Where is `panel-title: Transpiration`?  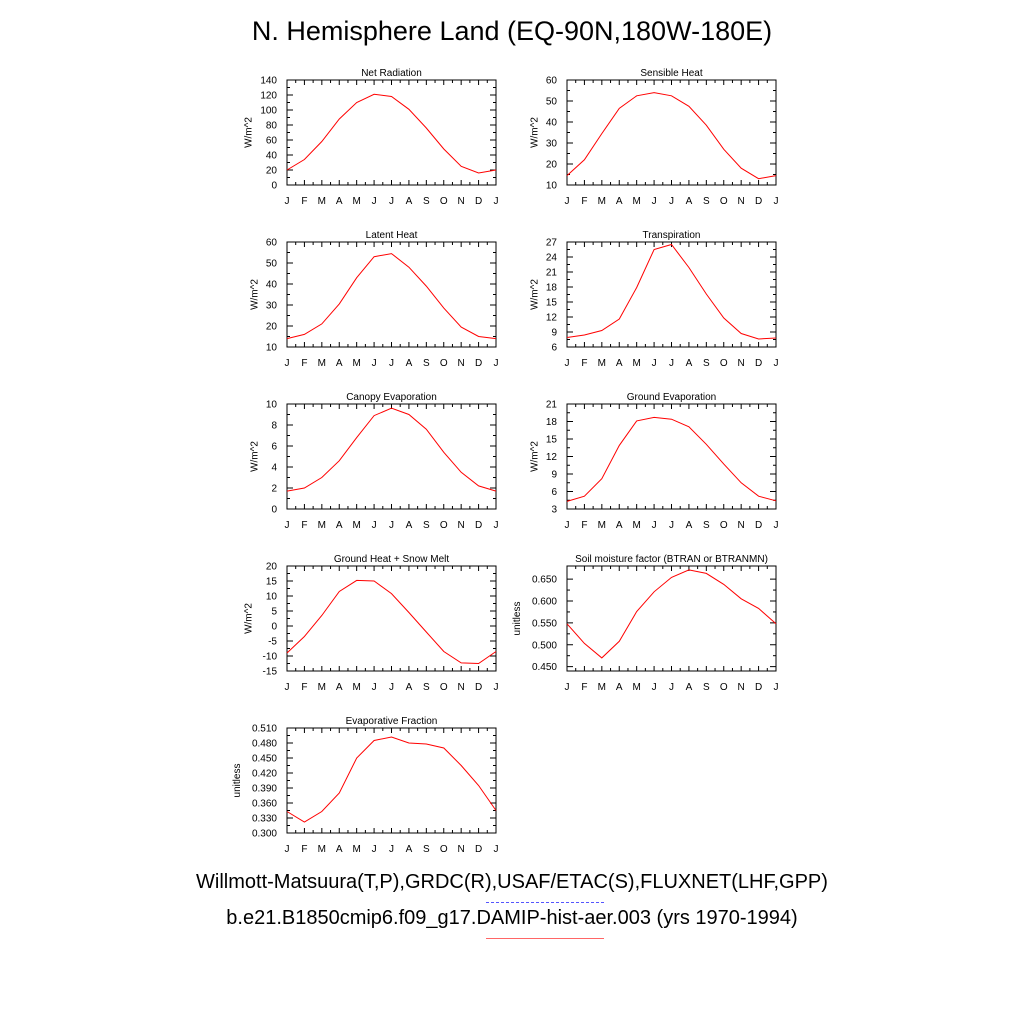
panel-title: Transpiration is located at coordinates (672, 235).